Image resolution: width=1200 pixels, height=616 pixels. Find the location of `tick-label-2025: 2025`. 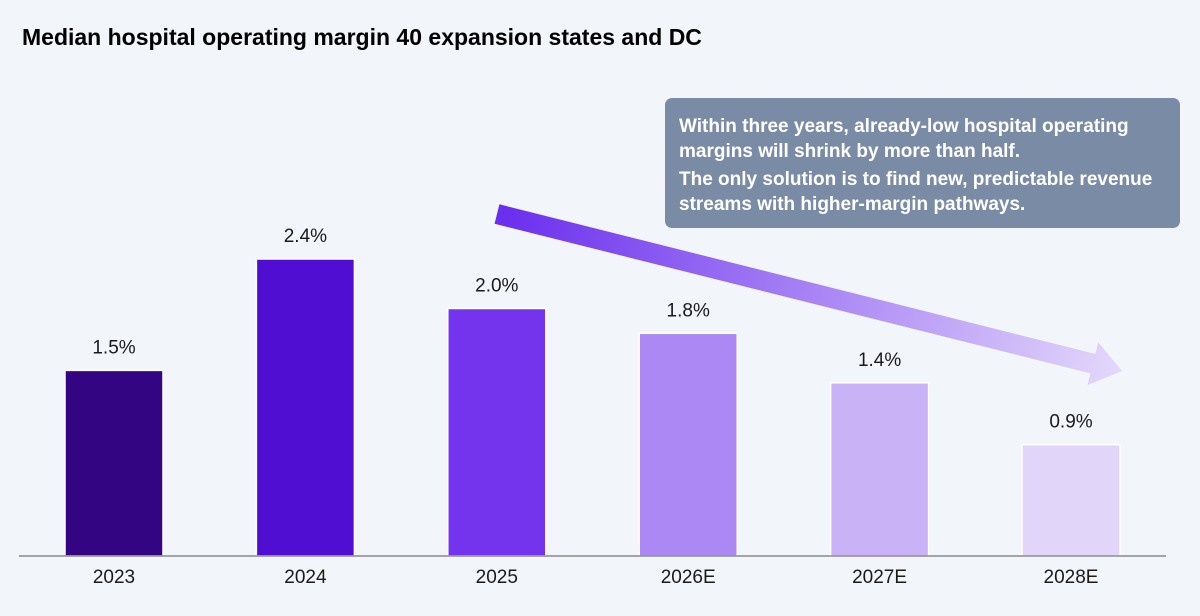

tick-label-2025: 2025 is located at coordinates (497, 577).